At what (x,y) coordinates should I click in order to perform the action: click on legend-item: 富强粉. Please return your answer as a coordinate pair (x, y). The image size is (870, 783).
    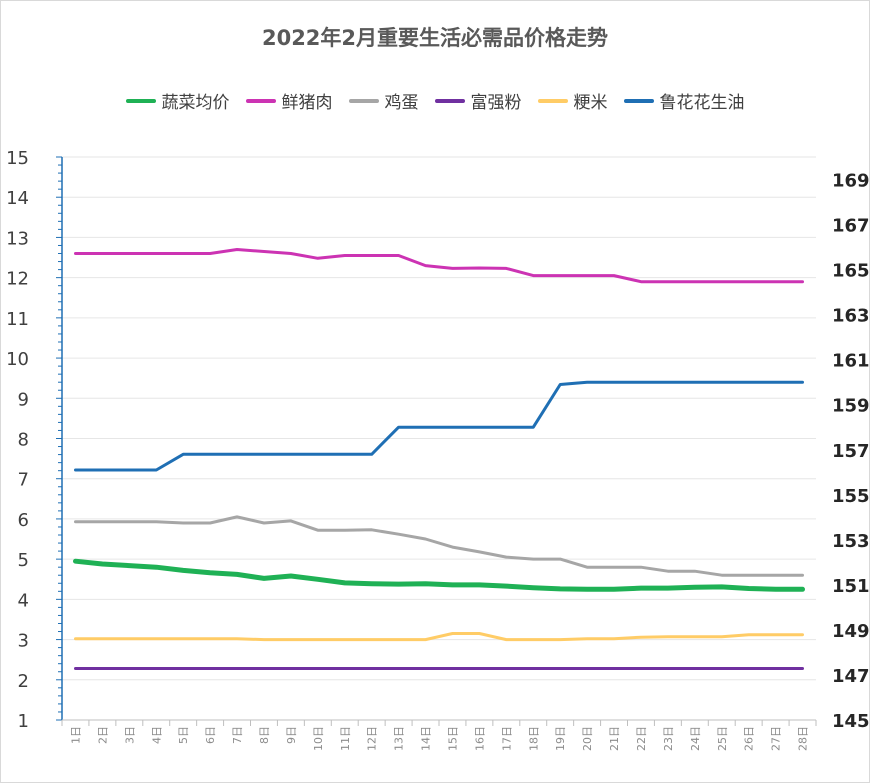
    Looking at the image, I should click on (478, 100).